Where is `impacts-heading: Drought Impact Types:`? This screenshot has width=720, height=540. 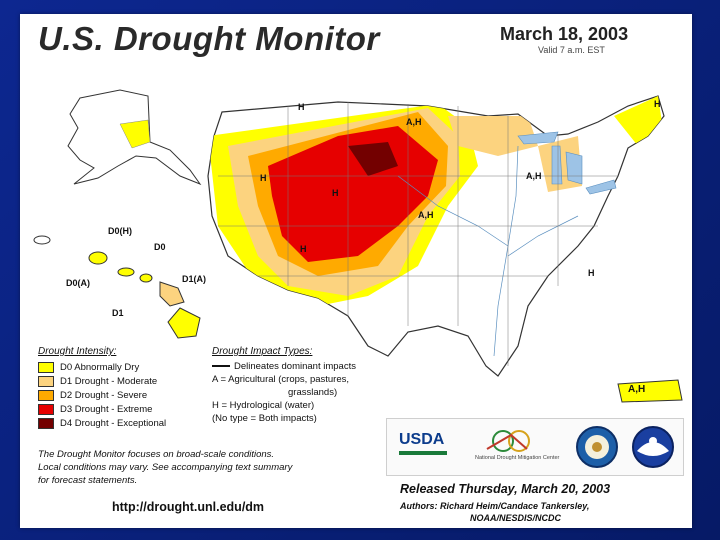 impacts-heading: Drought Impact Types: is located at coordinates (262, 351).